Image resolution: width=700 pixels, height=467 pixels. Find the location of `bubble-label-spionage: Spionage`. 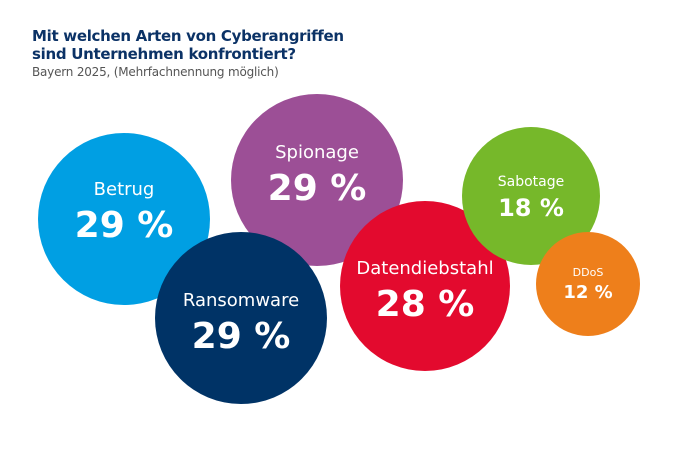

bubble-label-spionage: Spionage is located at coordinates (317, 152).